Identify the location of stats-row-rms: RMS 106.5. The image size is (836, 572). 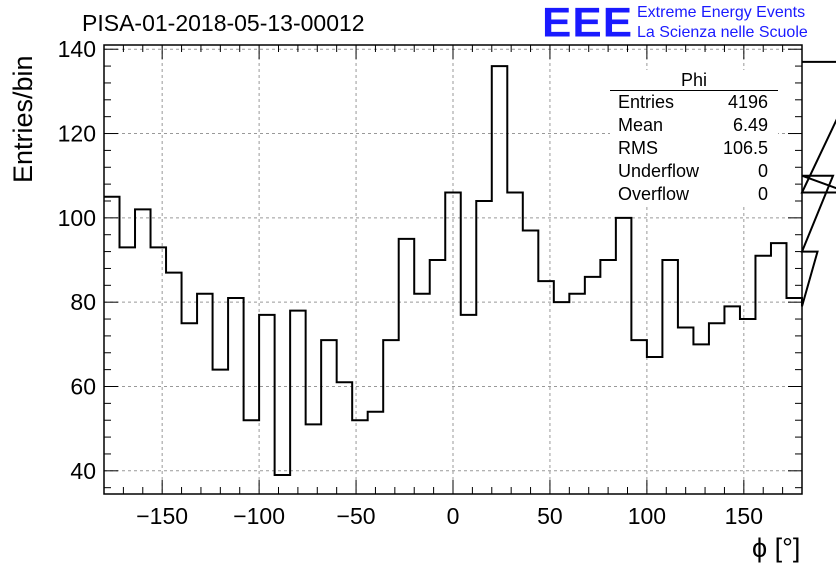
(694, 148).